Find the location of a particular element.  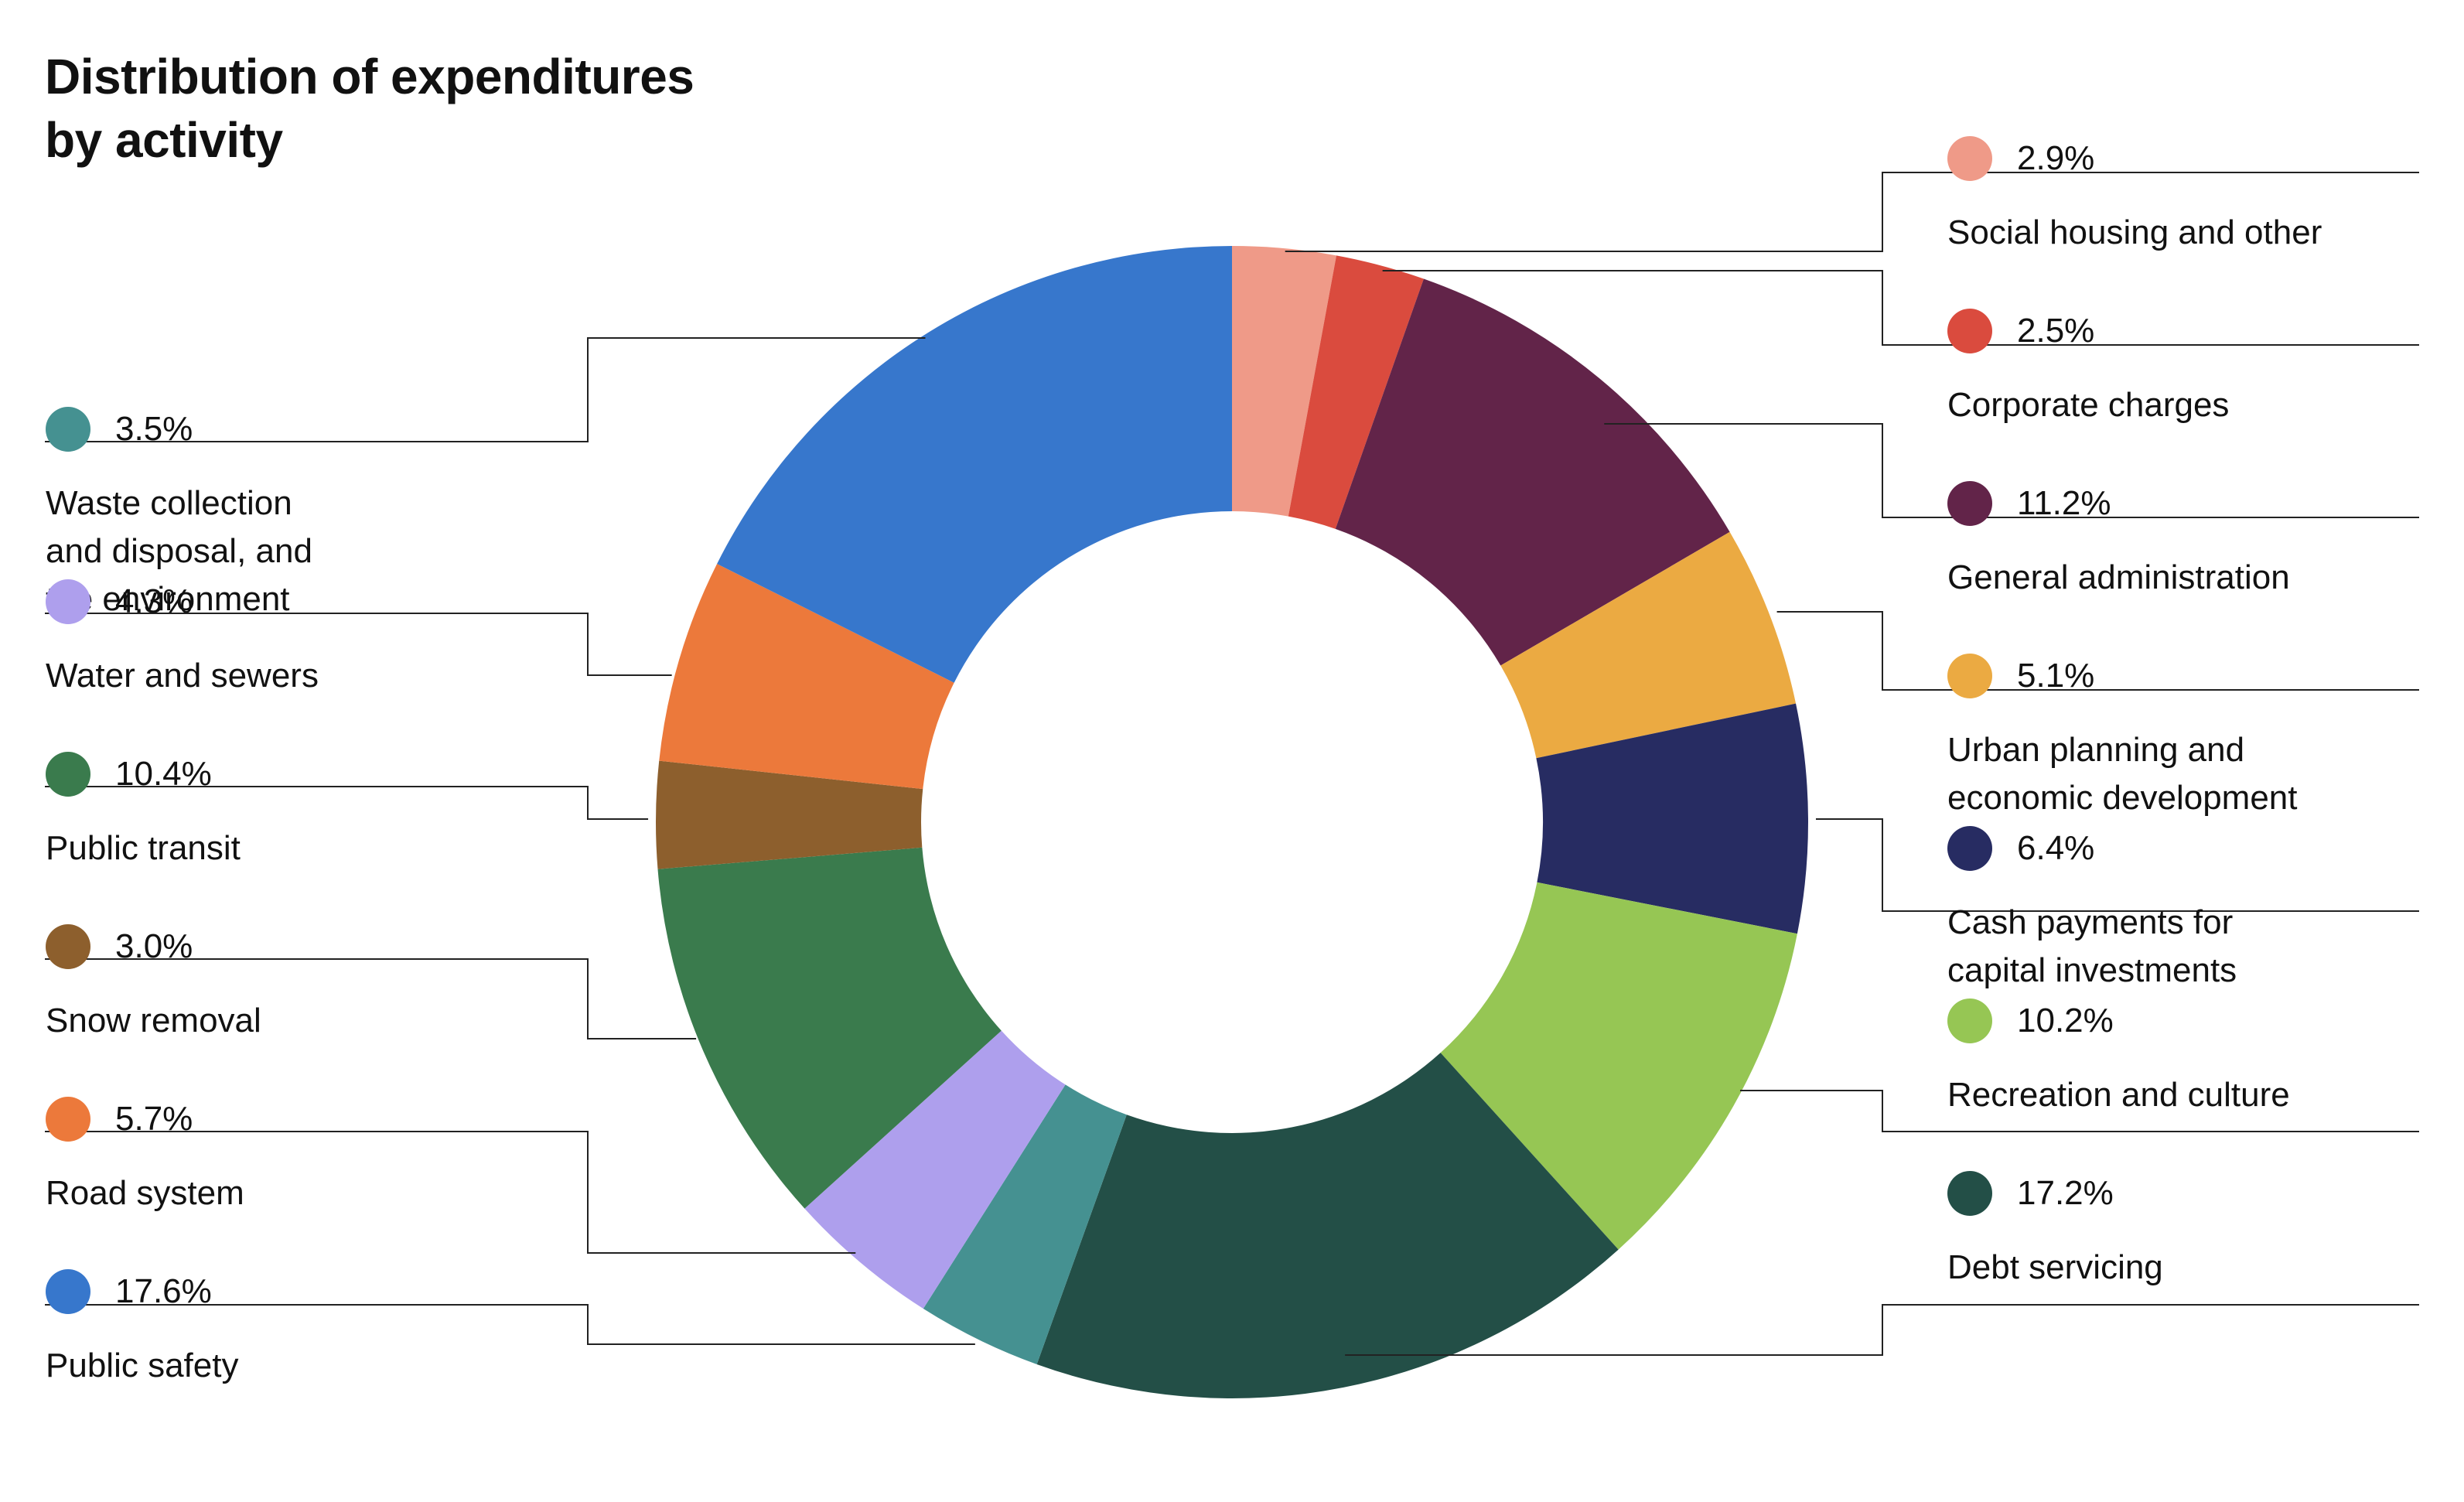

legend-label-general-administration: General administration is located at coordinates (2187, 578).